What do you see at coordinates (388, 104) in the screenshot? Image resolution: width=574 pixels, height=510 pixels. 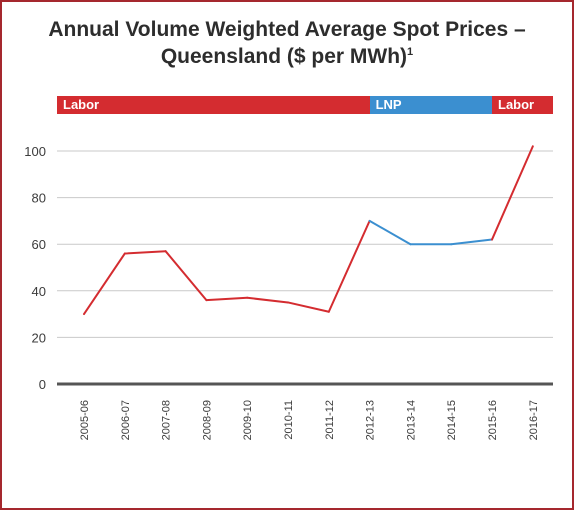 I see `party-band-label: LNP` at bounding box center [388, 104].